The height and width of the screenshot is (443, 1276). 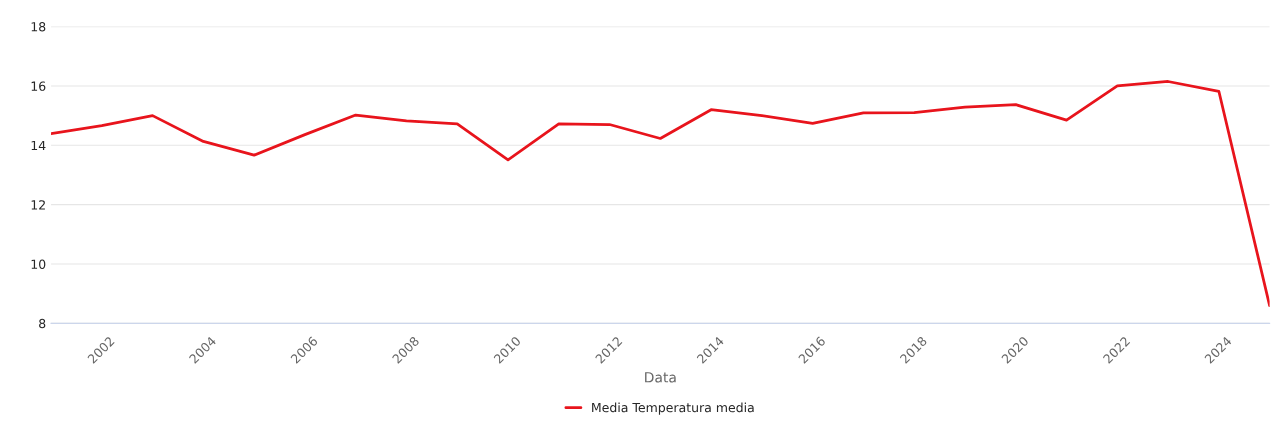 I want to click on y-tick-label: 12, so click(x=38, y=205).